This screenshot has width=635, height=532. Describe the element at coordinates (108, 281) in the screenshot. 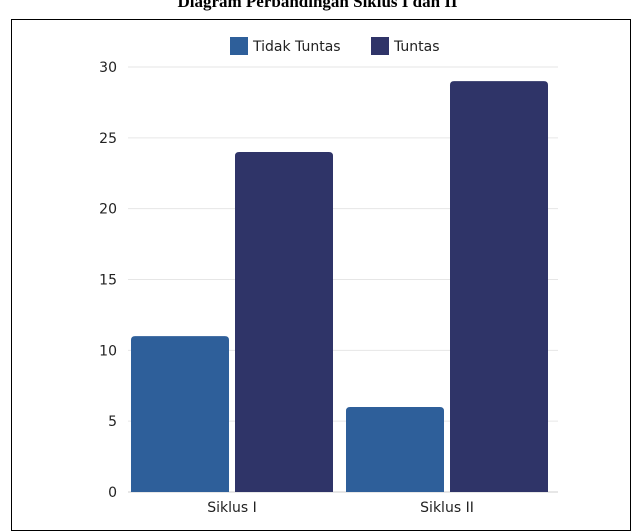

I see `y-tick-label: 15` at that location.